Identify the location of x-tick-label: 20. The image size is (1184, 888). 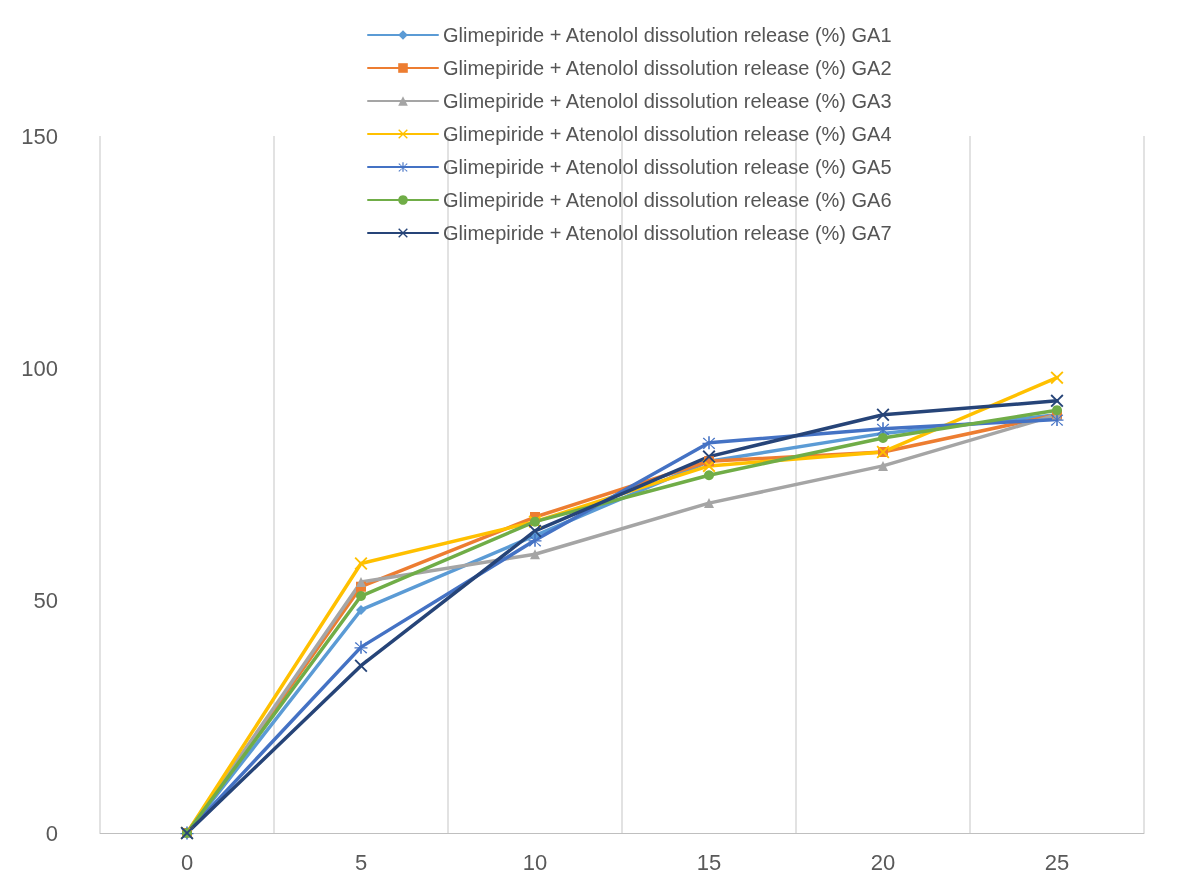
(883, 862).